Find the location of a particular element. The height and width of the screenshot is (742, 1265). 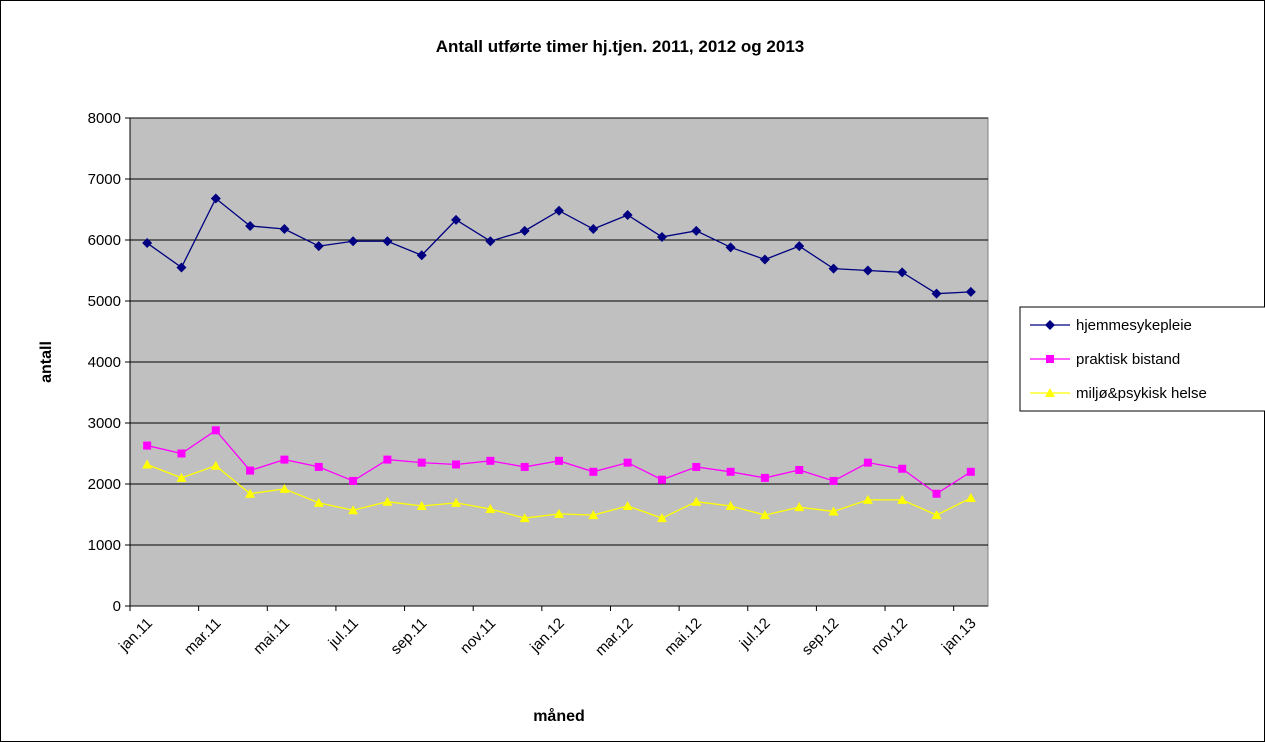

y-tick-label: 3000 is located at coordinates (104, 423).